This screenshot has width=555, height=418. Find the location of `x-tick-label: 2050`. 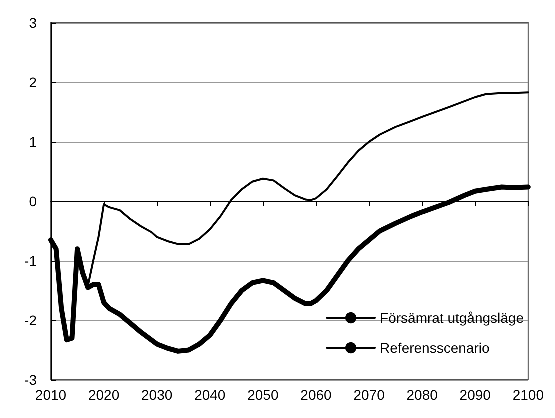

x-tick-label: 2050 is located at coordinates (263, 395).